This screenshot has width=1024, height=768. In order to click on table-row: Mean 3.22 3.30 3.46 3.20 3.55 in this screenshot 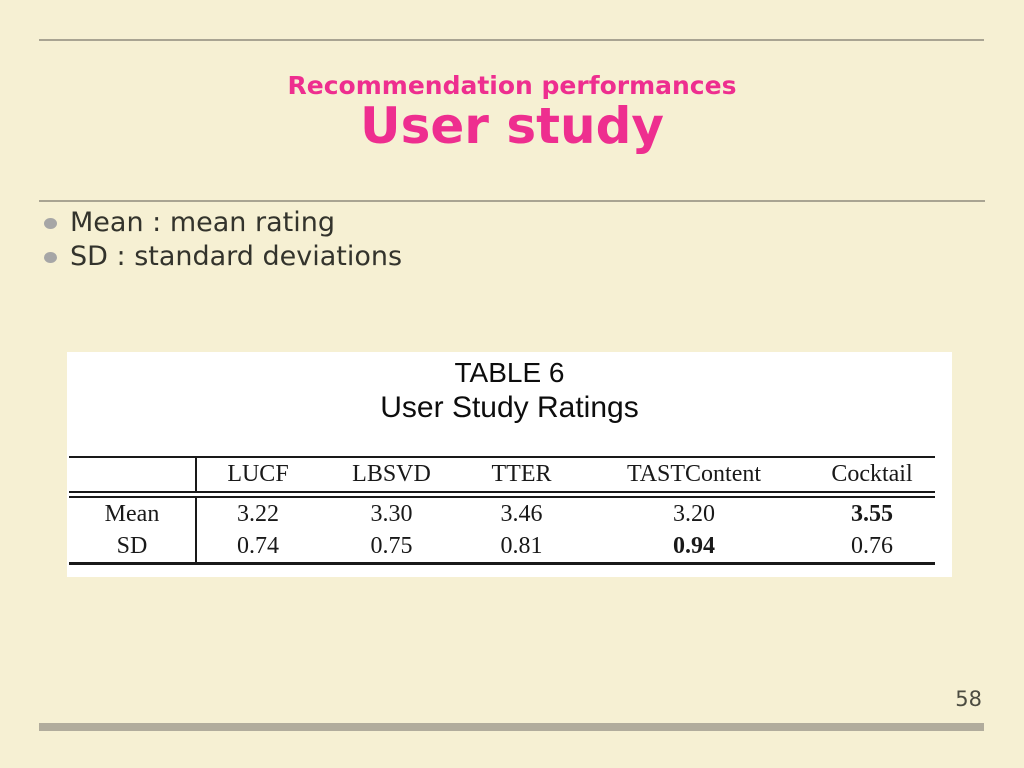, I will do `click(502, 512)`.